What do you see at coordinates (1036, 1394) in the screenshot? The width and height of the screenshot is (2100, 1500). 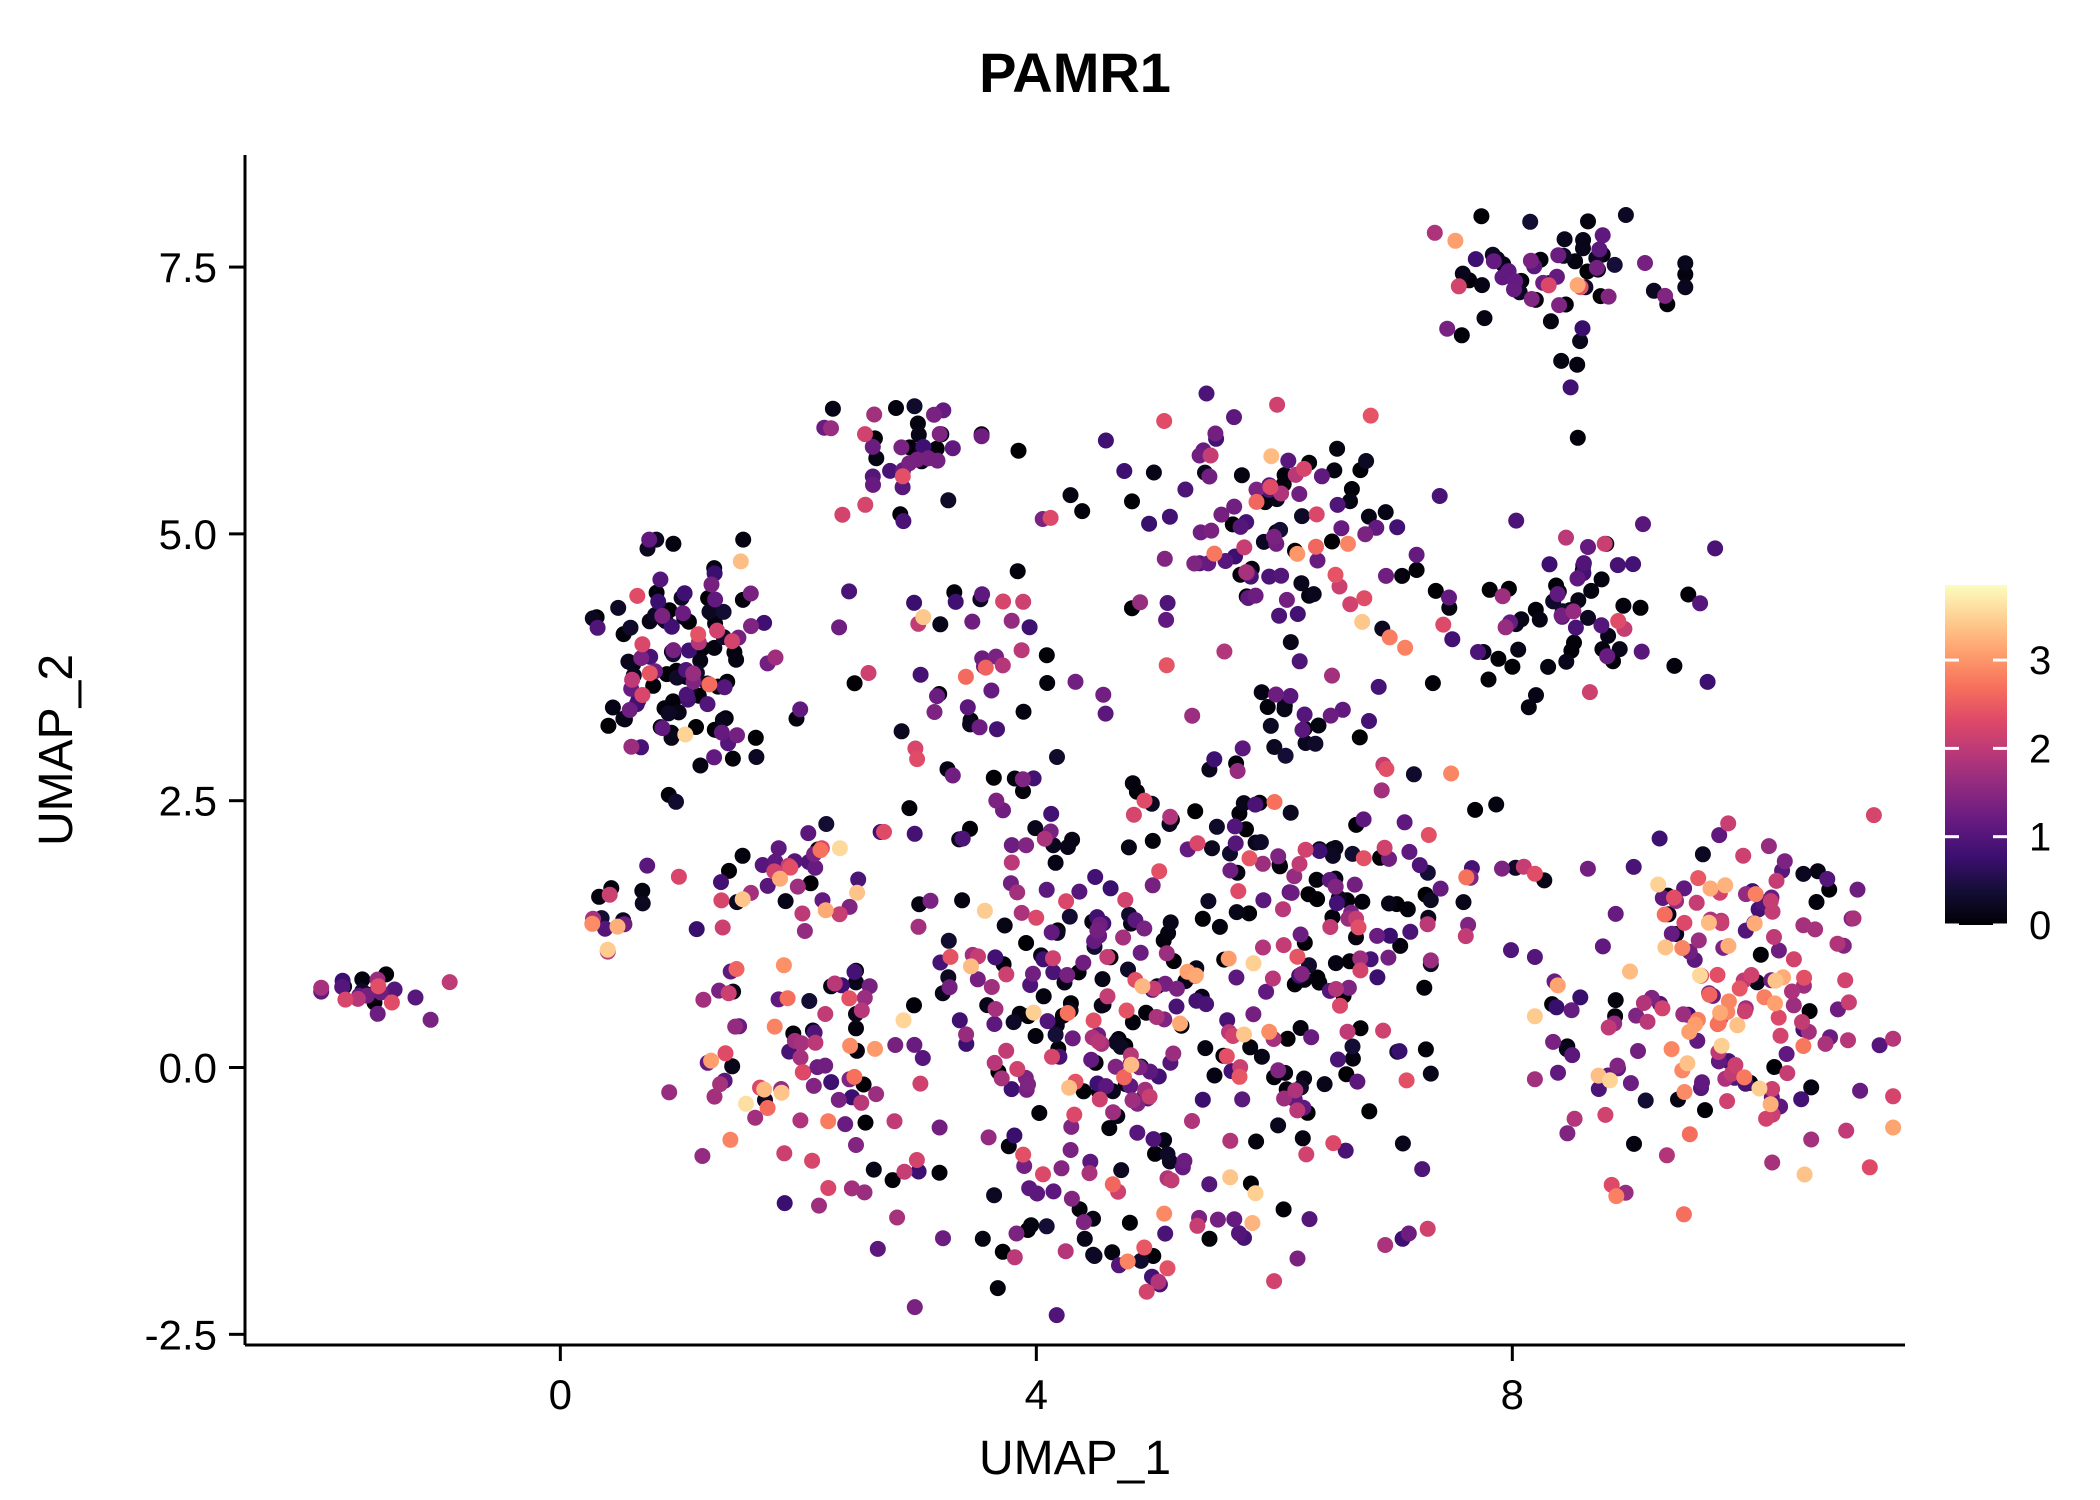 I see `x-tick-label: 4` at bounding box center [1036, 1394].